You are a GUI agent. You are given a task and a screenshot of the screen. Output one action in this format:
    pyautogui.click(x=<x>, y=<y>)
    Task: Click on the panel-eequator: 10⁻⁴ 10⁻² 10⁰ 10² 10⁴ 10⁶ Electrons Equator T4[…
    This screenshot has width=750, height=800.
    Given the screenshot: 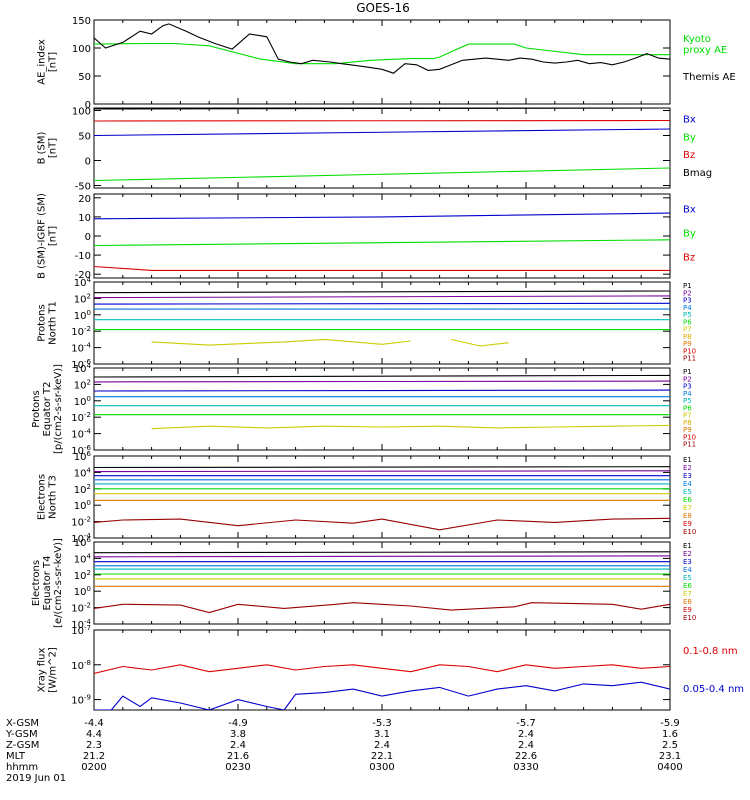 What is the action you would take?
    pyautogui.click(x=363, y=583)
    